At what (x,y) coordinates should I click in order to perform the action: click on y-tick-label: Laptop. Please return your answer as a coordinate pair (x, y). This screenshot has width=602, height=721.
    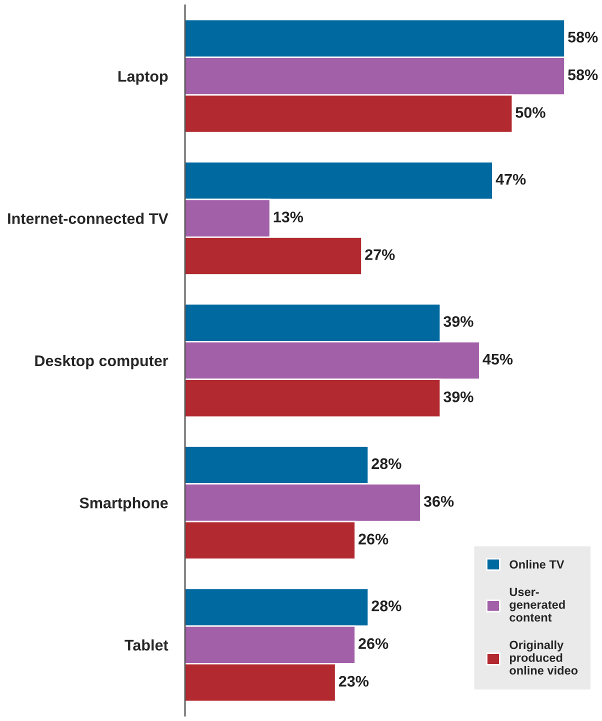
    Looking at the image, I should click on (143, 78).